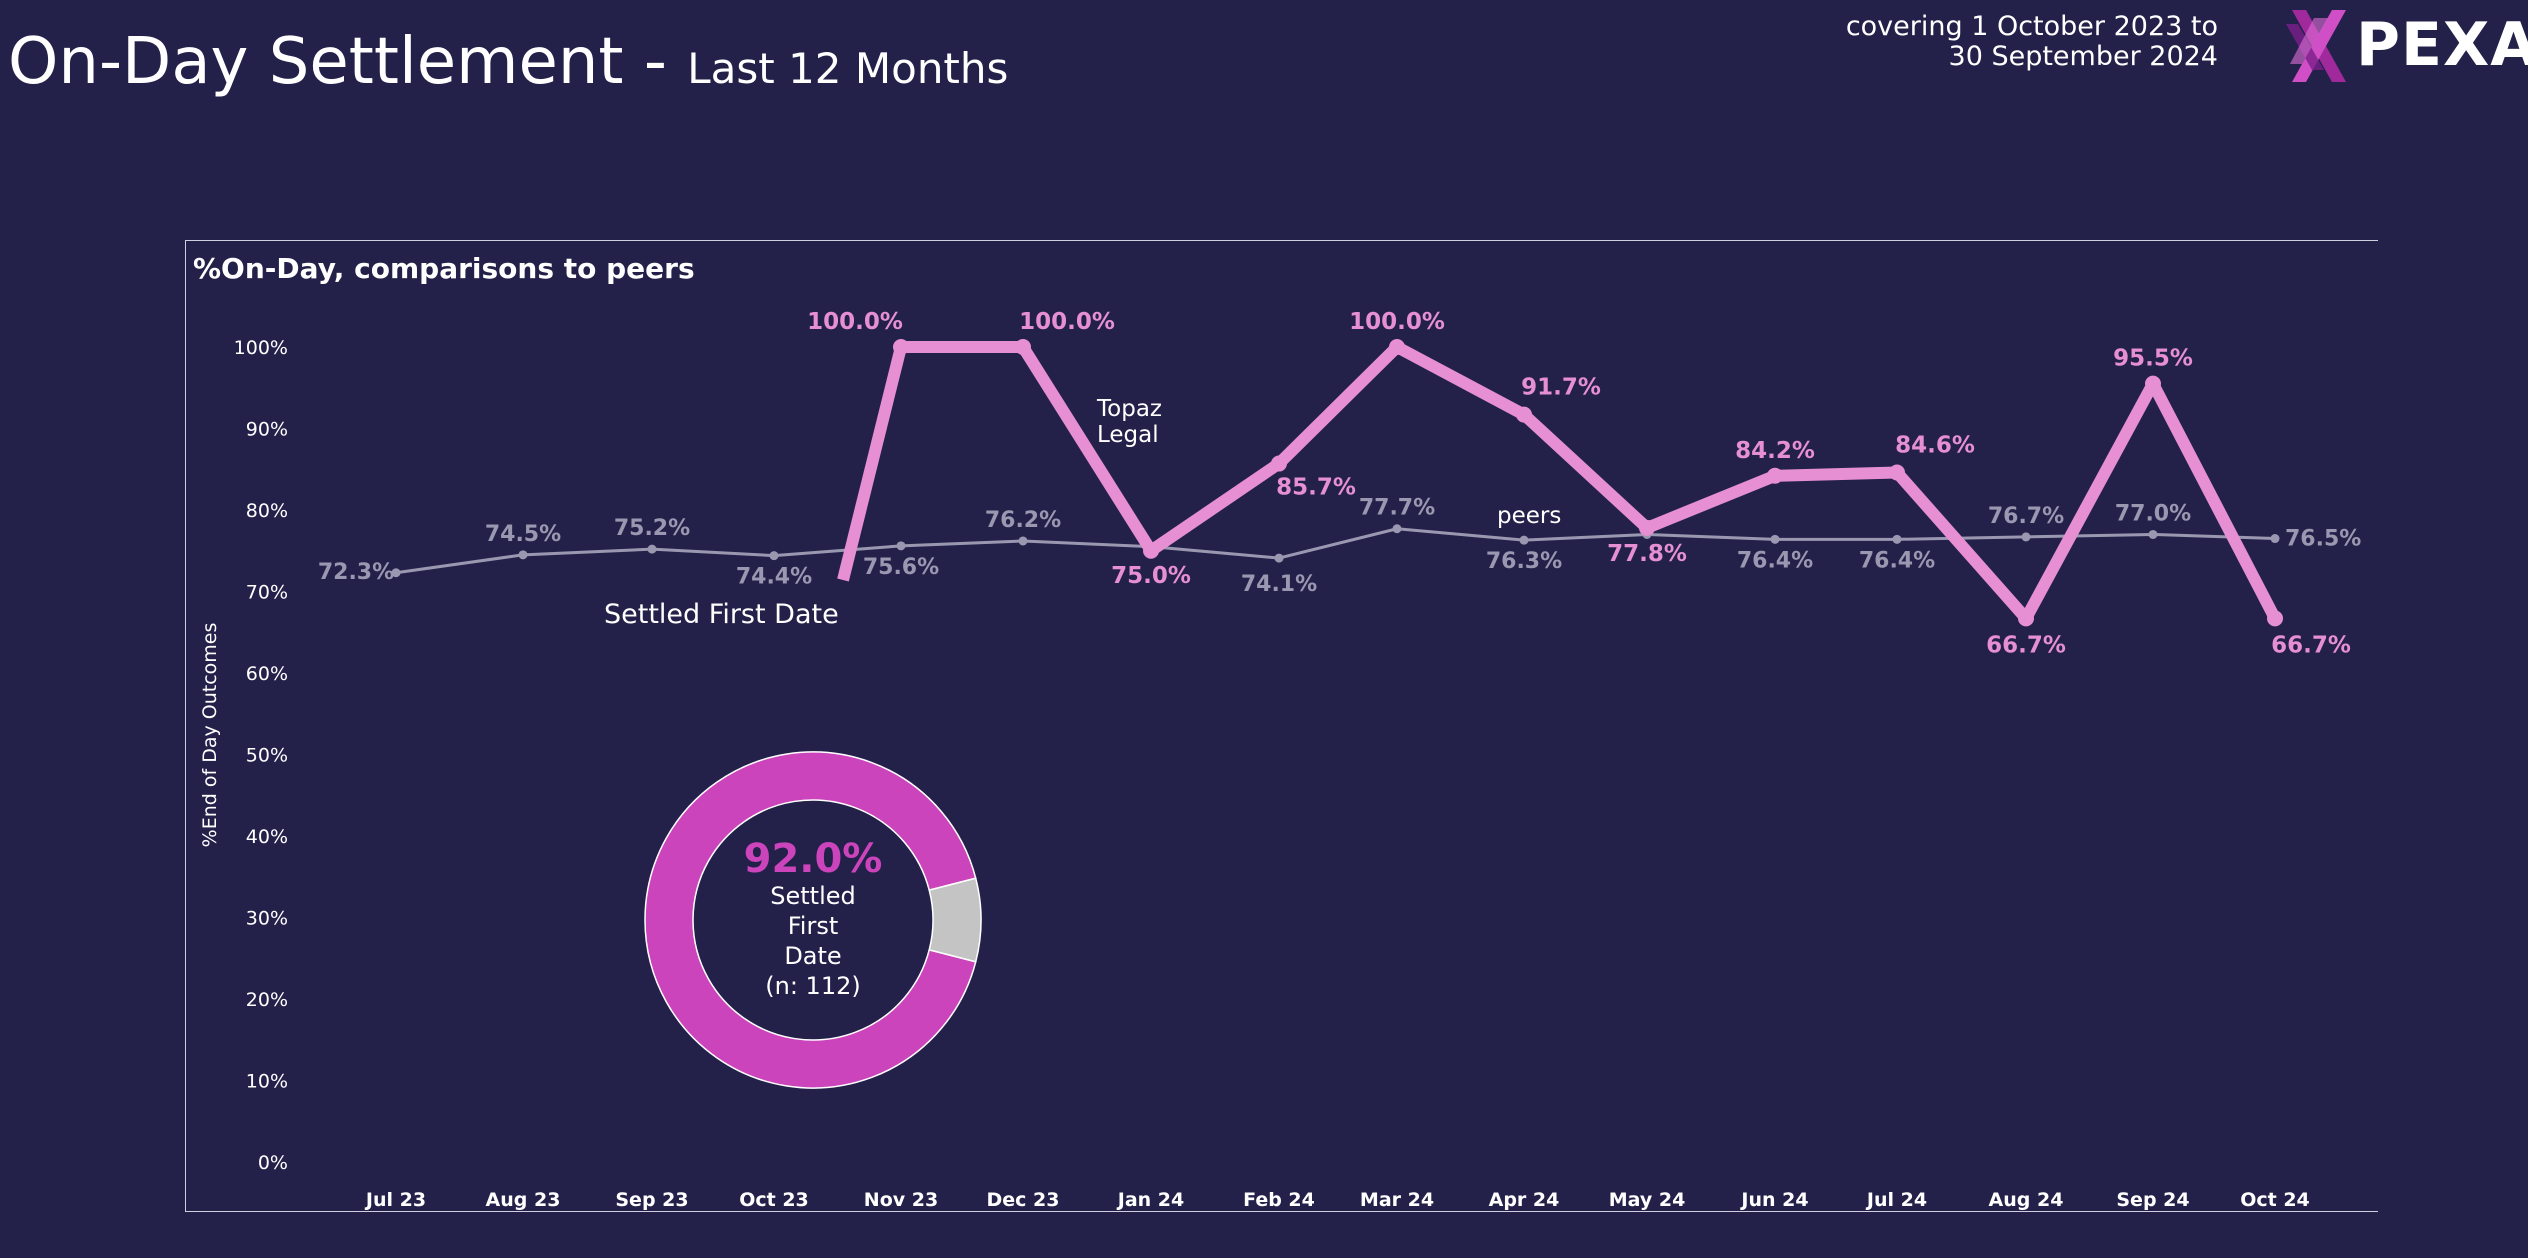 The image size is (2528, 1258). Describe the element at coordinates (2442, 45) in the screenshot. I see `logo-wordmark: PEXA` at that location.